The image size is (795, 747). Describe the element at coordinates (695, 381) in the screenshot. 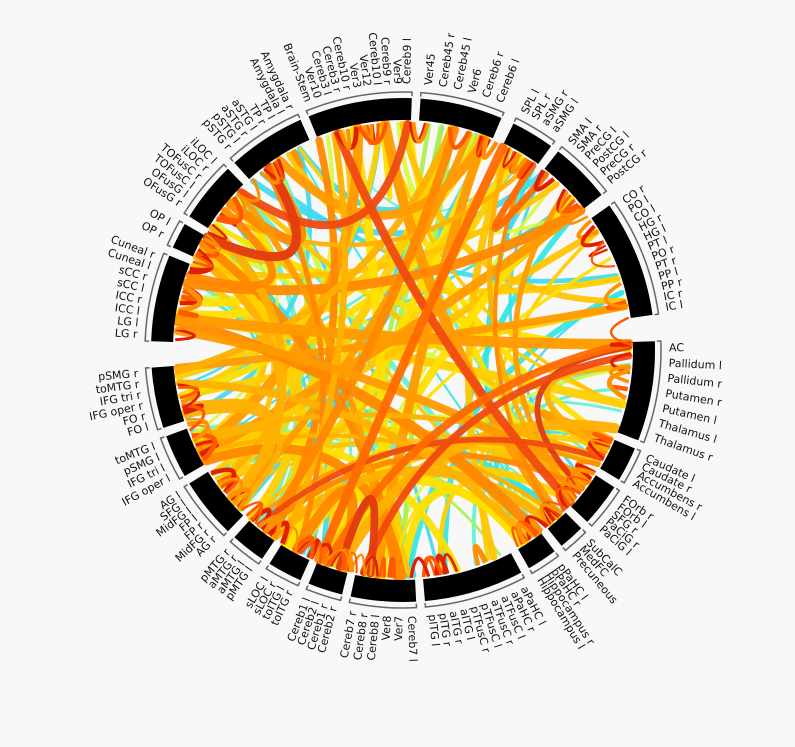

I see `region-label: Pallidum r` at that location.